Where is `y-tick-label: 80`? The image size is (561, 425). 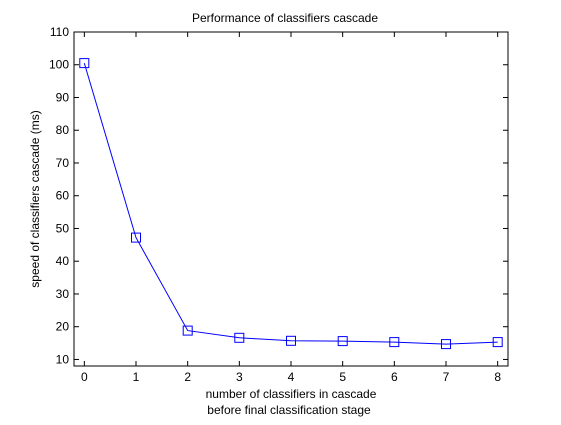 y-tick-label: 80 is located at coordinates (63, 130).